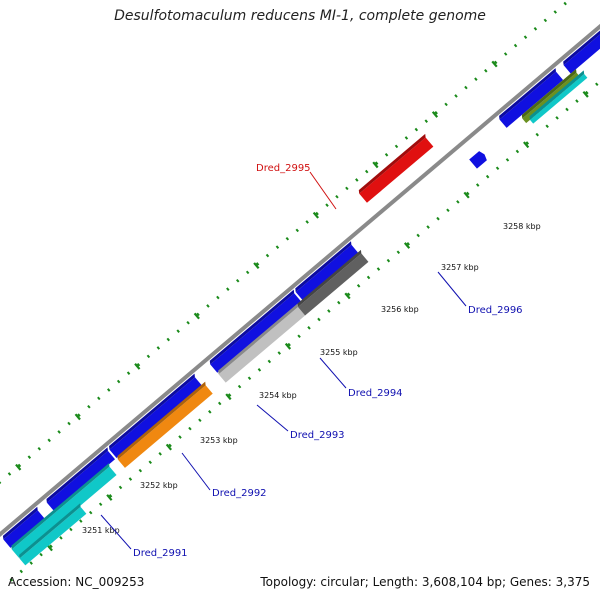 Image resolution: width=600 pixels, height=600 pixels. I want to click on small-forward-gene, so click(478, 160).